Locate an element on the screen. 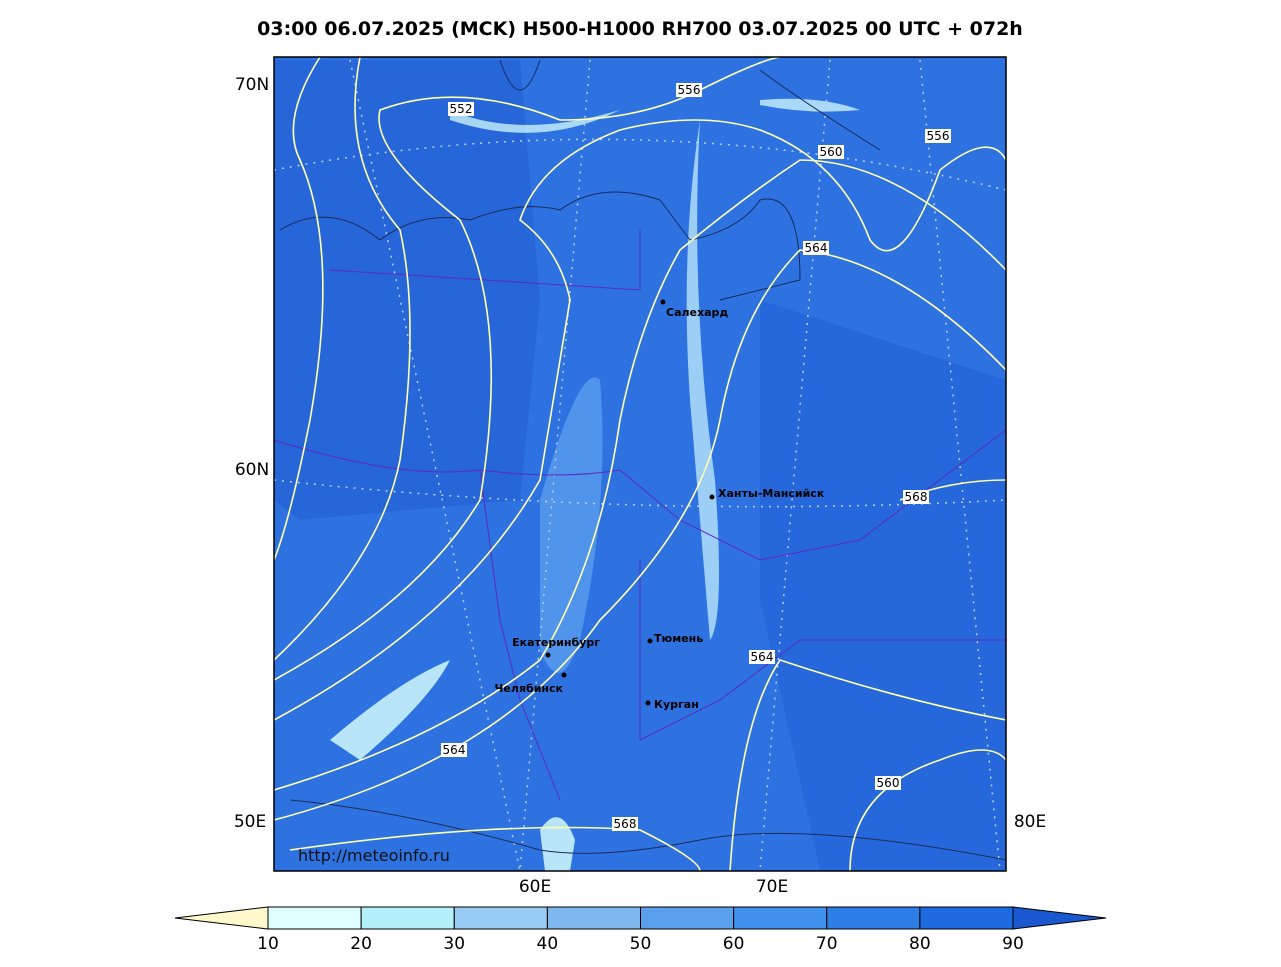 Image resolution: width=1281 pixels, height=967 pixels. lon-label: 80E is located at coordinates (1030, 822).